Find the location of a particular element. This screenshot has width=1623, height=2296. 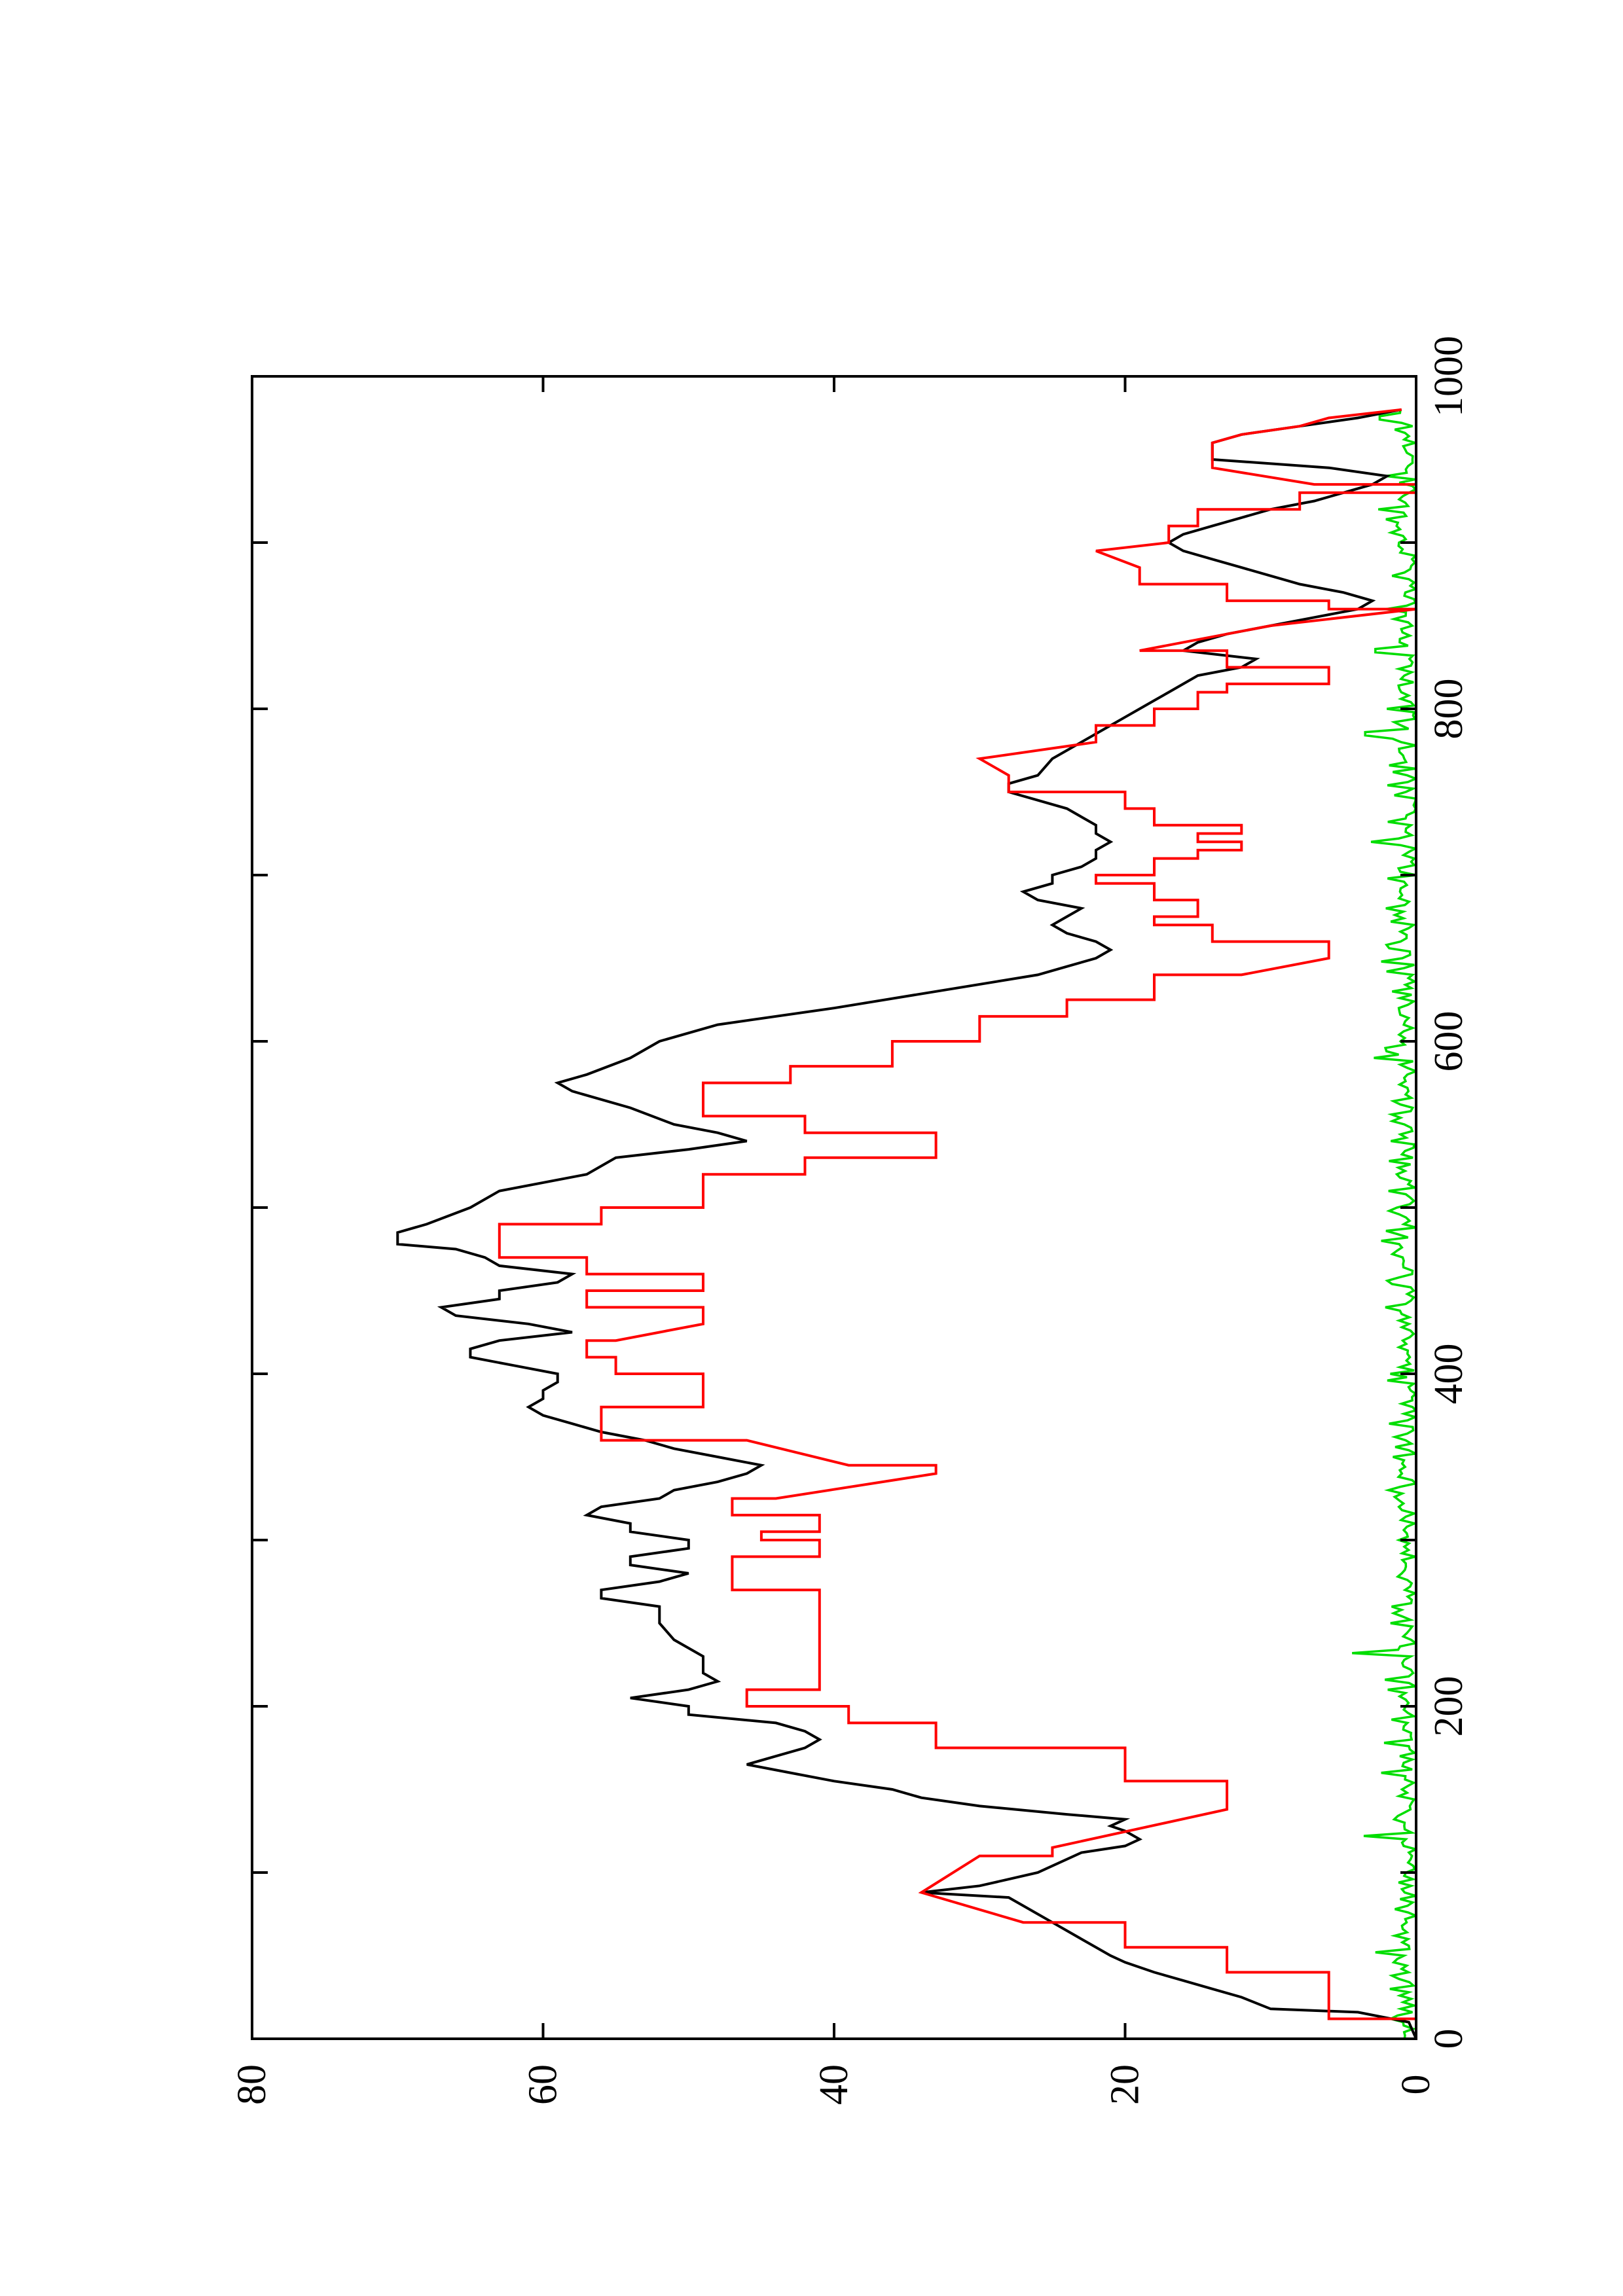

y-tick-label: 20 is located at coordinates (1125, 2084).